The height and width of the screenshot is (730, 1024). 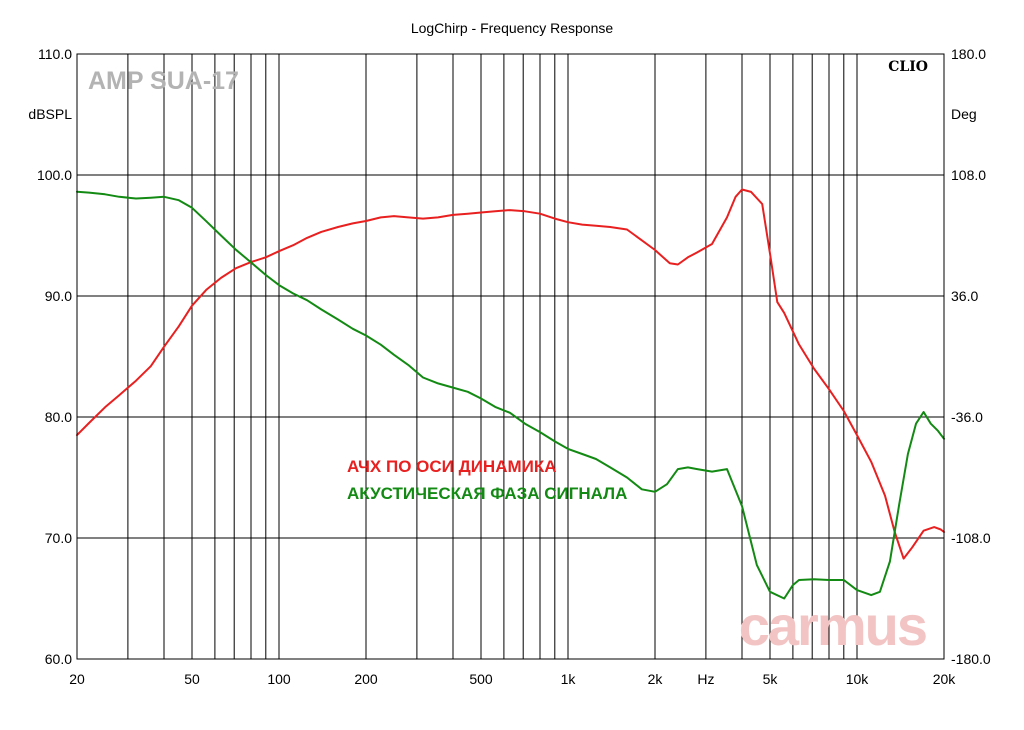 I want to click on y-axis-right-label: Deg, so click(x=964, y=114).